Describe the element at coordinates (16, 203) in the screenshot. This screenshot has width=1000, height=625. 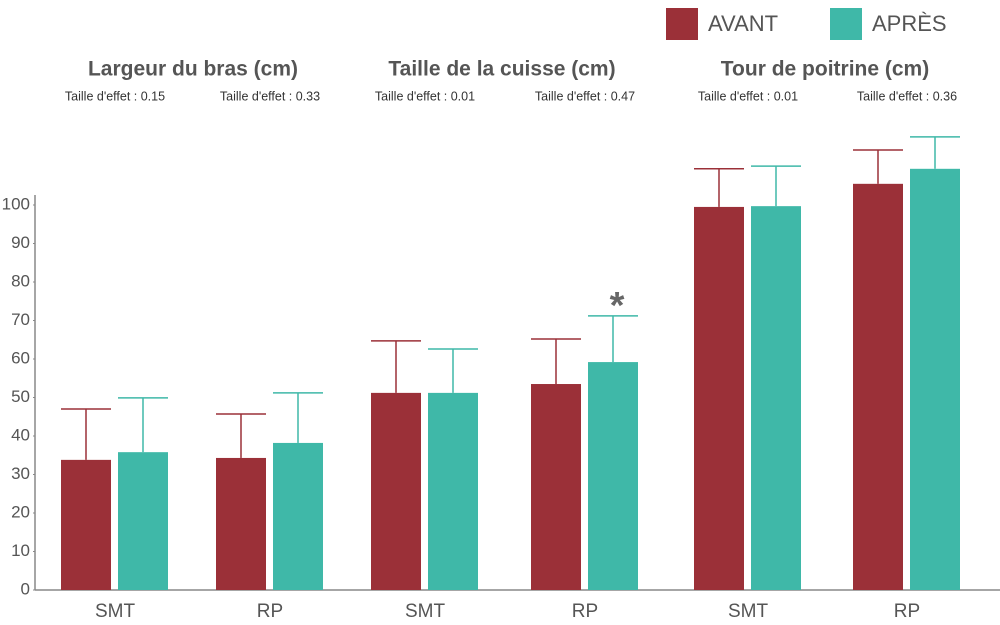
I see `y-tick-label: 100` at that location.